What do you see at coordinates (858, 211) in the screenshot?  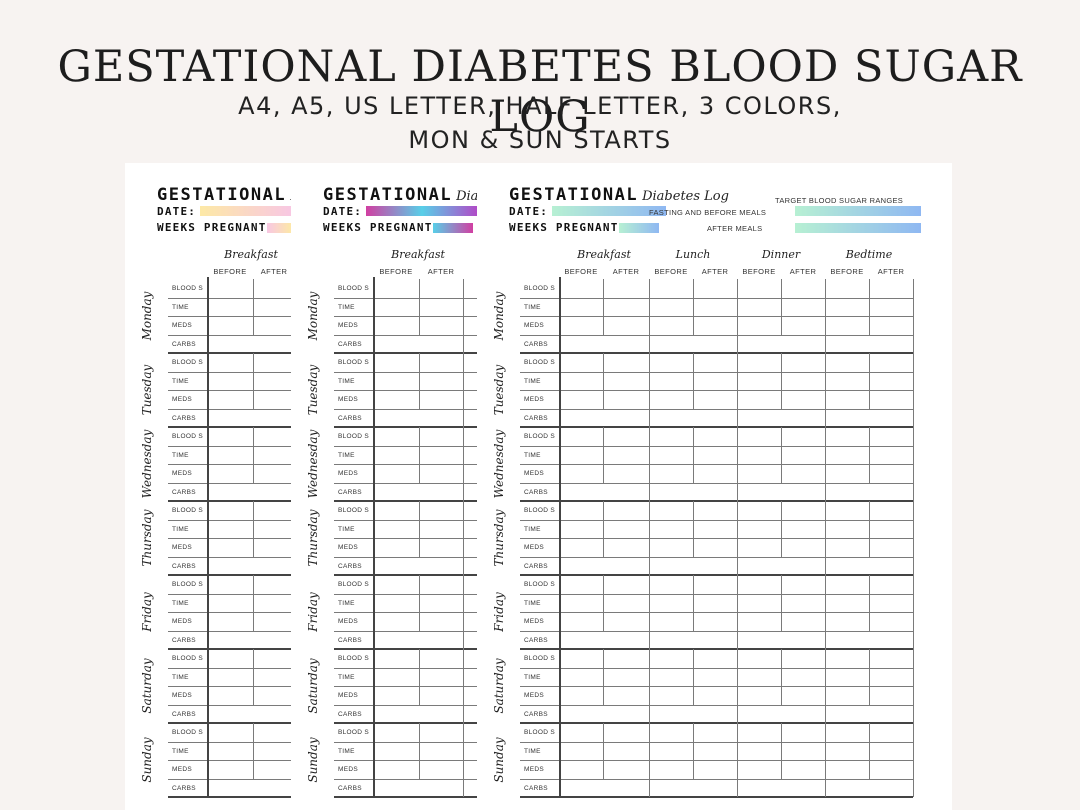 I see `fasting-range-field` at bounding box center [858, 211].